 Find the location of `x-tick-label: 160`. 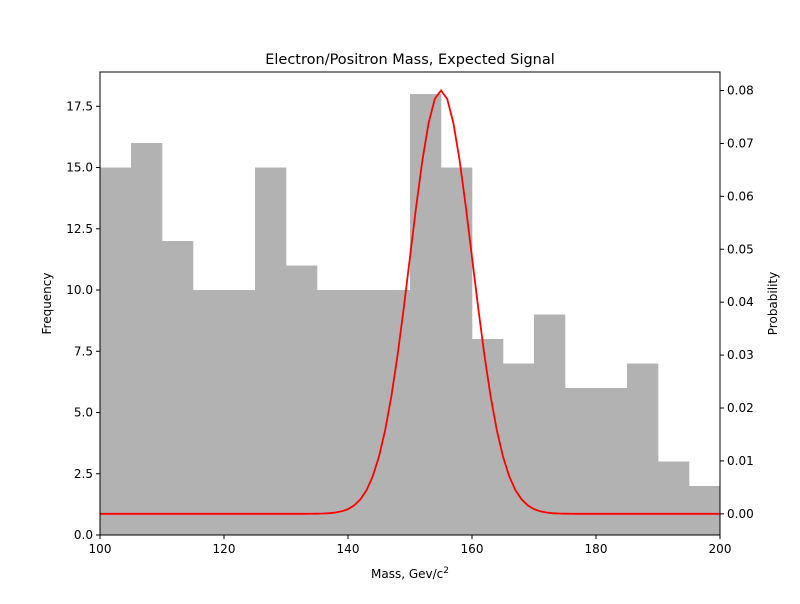

x-tick-label: 160 is located at coordinates (472, 549).